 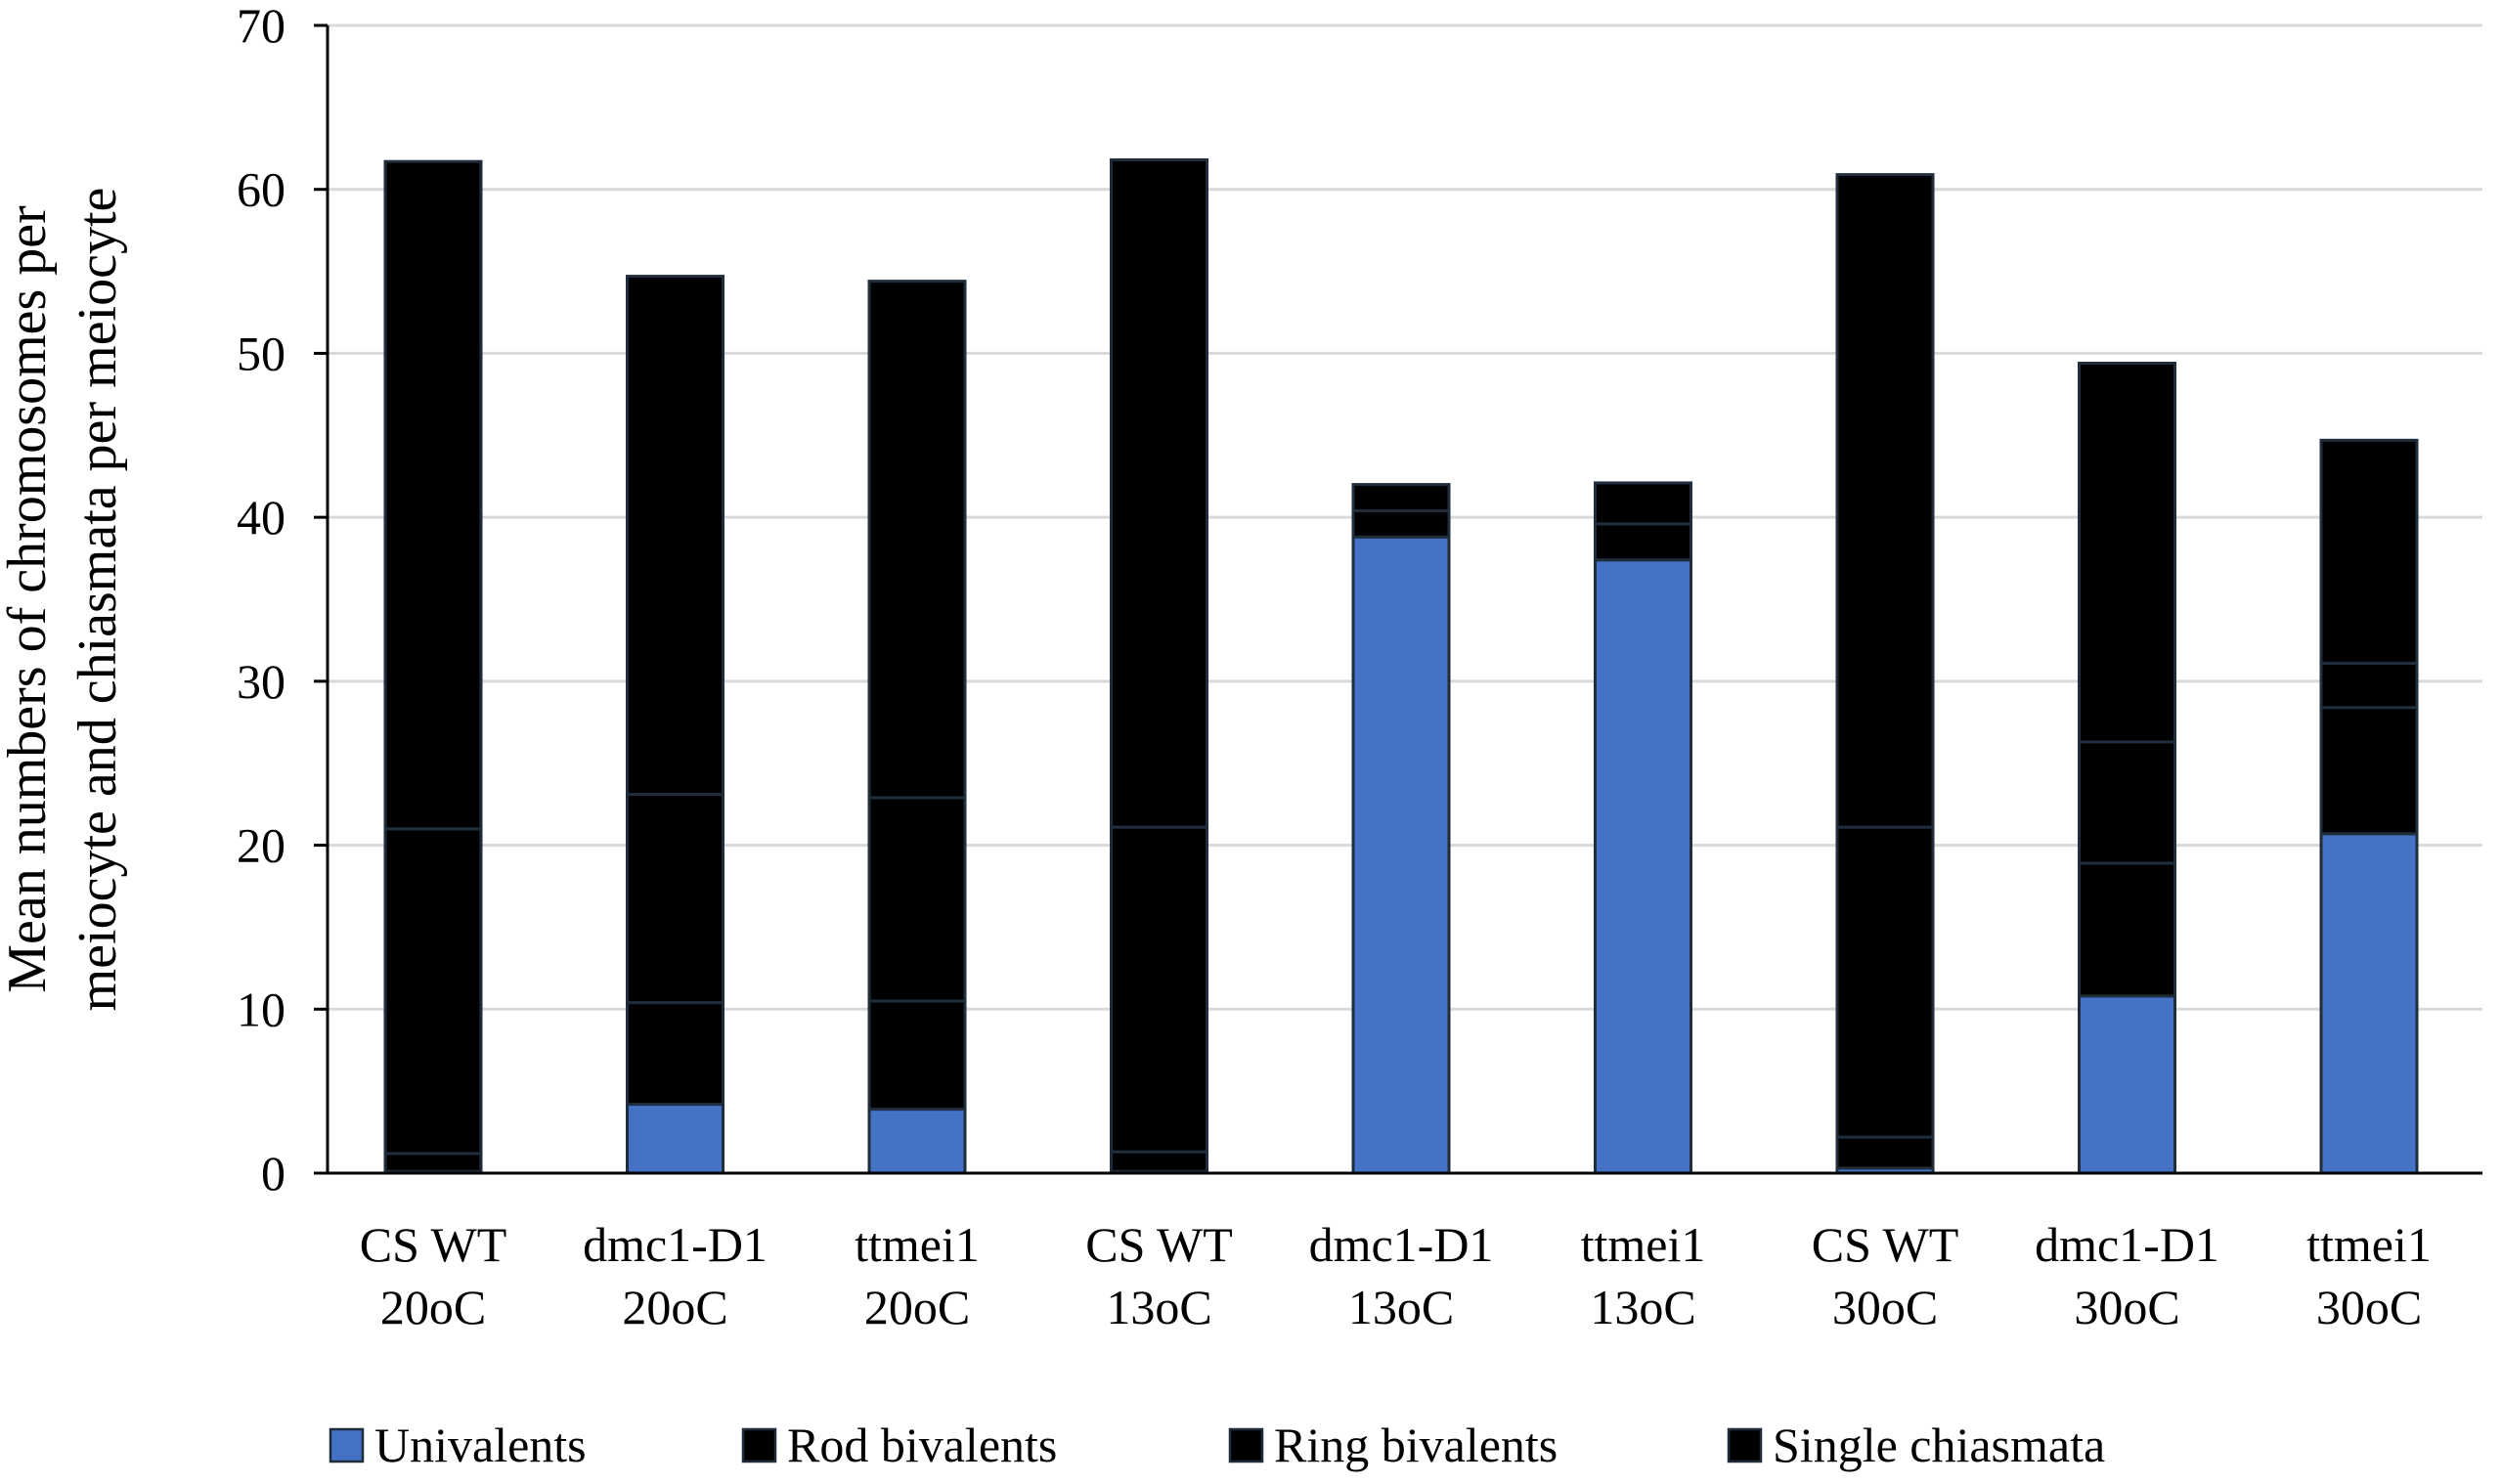 What do you see at coordinates (98, 600) in the screenshot?
I see `y-axis-title-line-2: meiocyte and chiasmata per meiocyte` at bounding box center [98, 600].